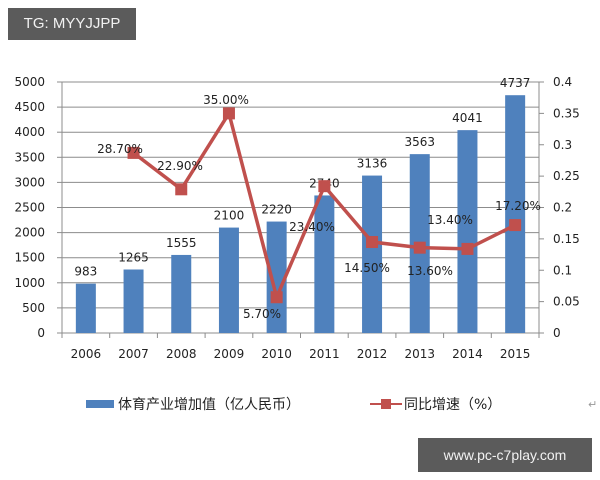 The width and height of the screenshot is (600, 480). I want to click on growth-value-label: 22.90%, so click(180, 166).